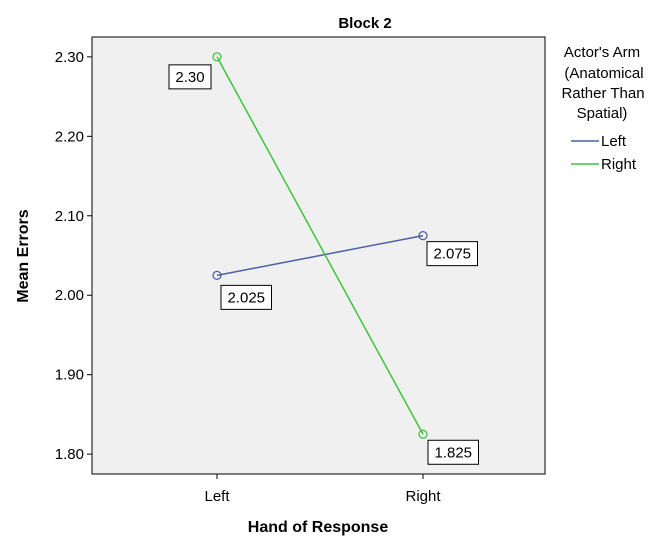 The width and height of the screenshot is (656, 538). I want to click on data-label: 1.825, so click(453, 452).